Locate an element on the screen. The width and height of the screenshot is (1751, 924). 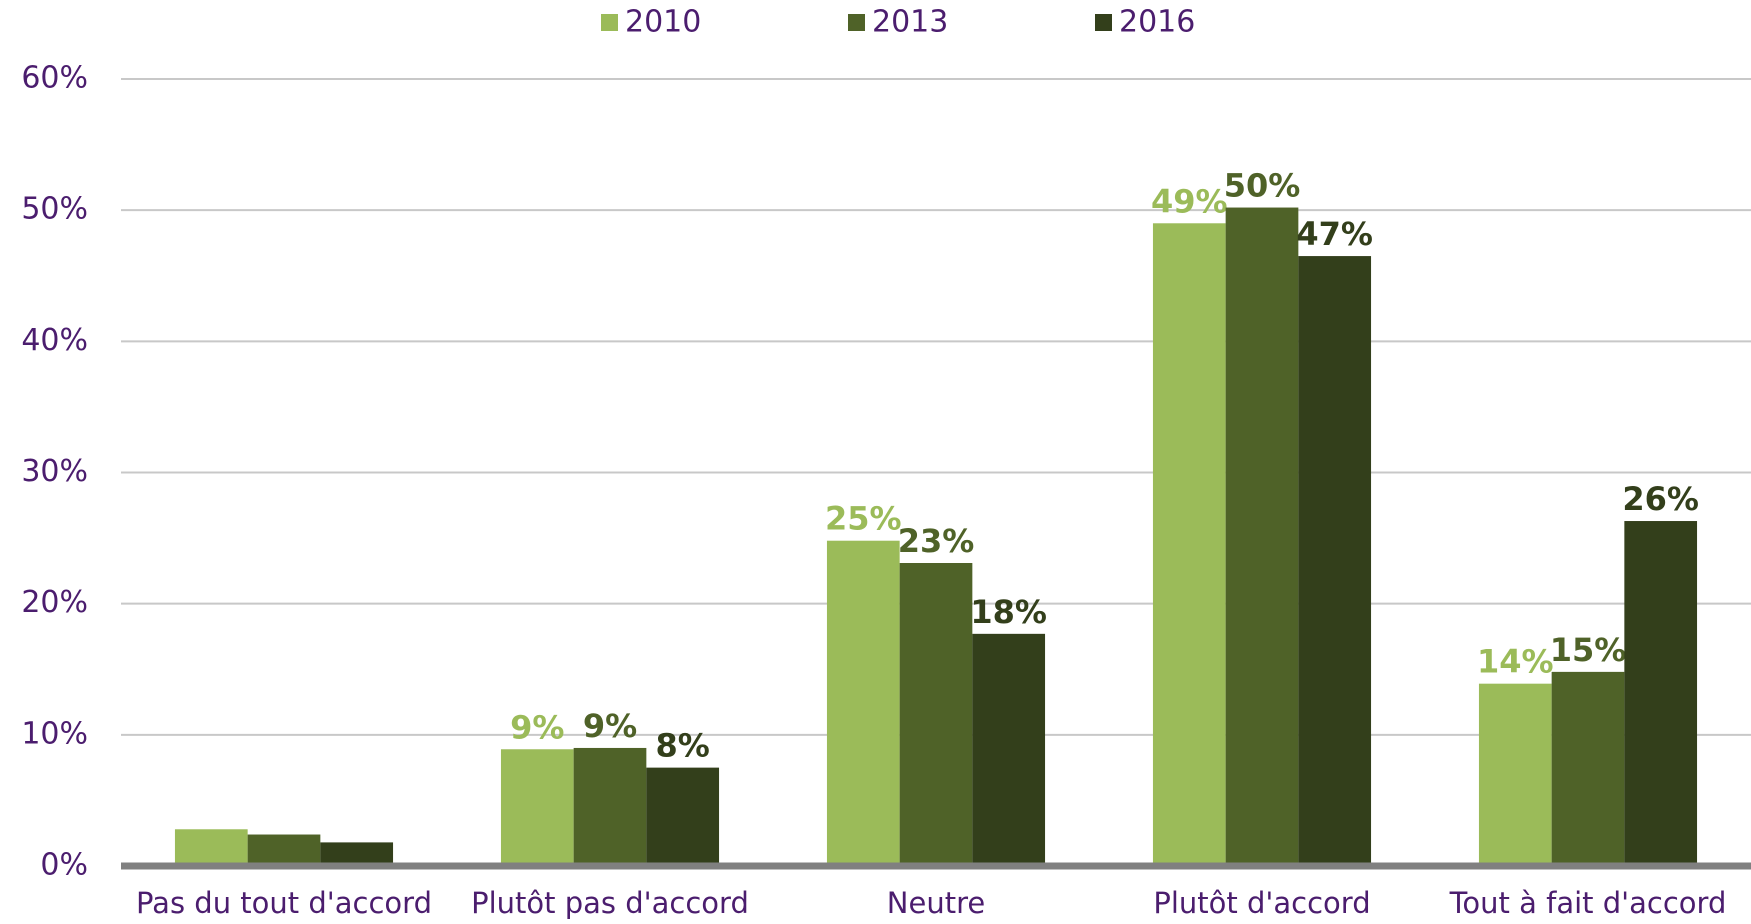
x-tick-label: Pas du tout d'accord is located at coordinates (284, 903).